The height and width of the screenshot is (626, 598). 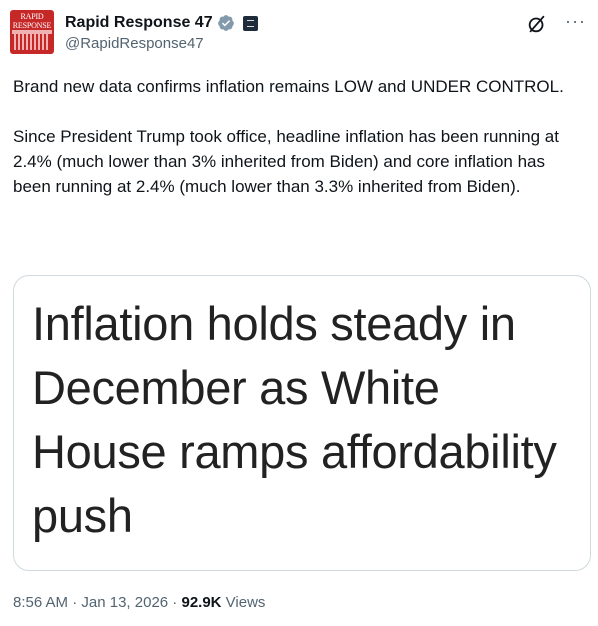 I want to click on views-label: Views, so click(x=243, y=602).